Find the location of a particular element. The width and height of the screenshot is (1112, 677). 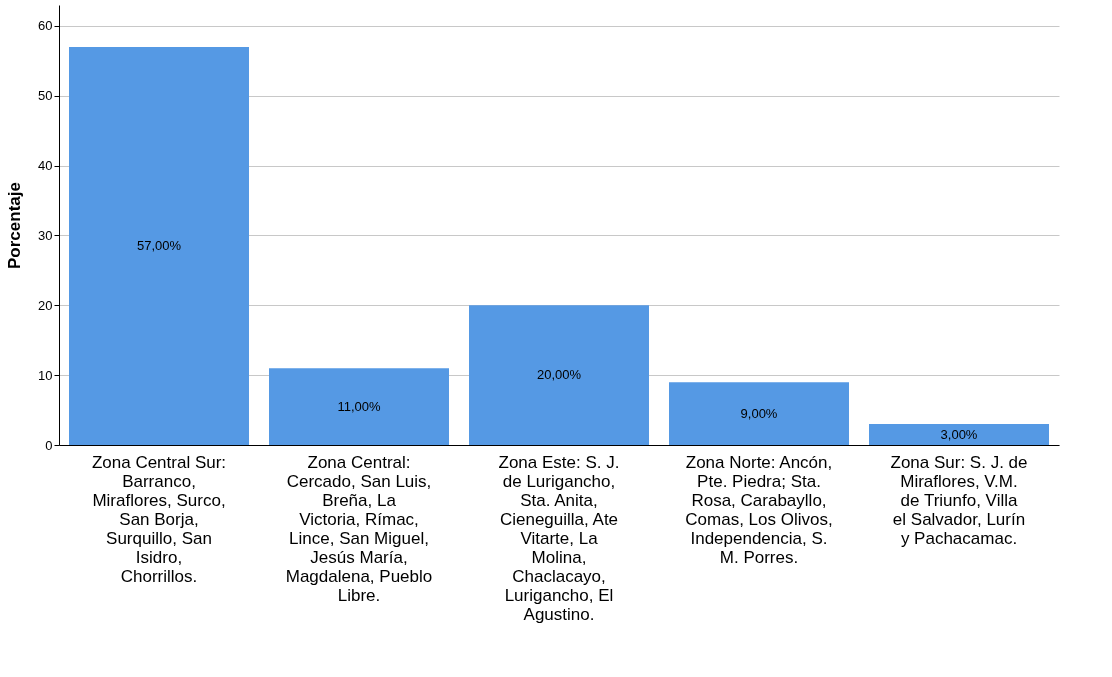

x-tick-label: Zona Central Sur: Barranco, Miraflores, Surco, San Borja, Surquillo, San Isidro, Chorrillos. is located at coordinates (159, 519).